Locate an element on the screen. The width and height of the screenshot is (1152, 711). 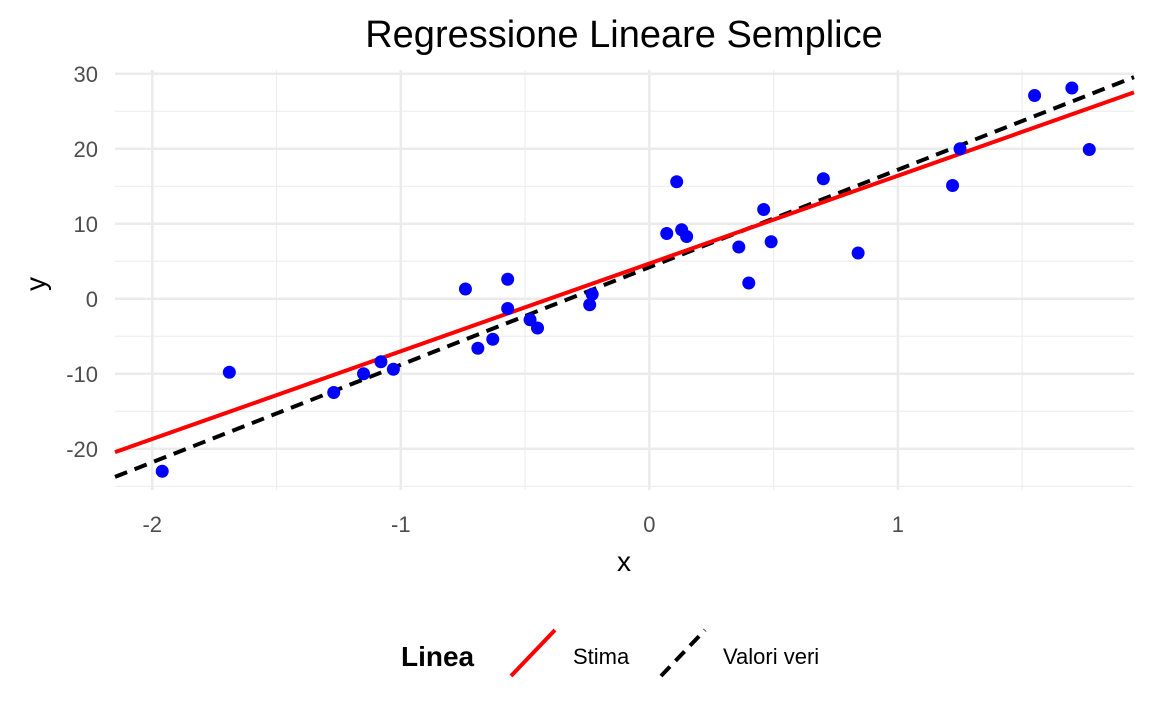
legend-label-stima: Stima is located at coordinates (601, 656).